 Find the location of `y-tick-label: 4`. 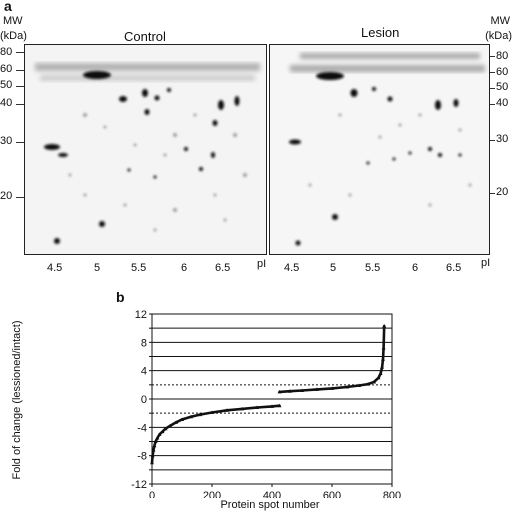

y-tick-label: 4 is located at coordinates (144, 372).